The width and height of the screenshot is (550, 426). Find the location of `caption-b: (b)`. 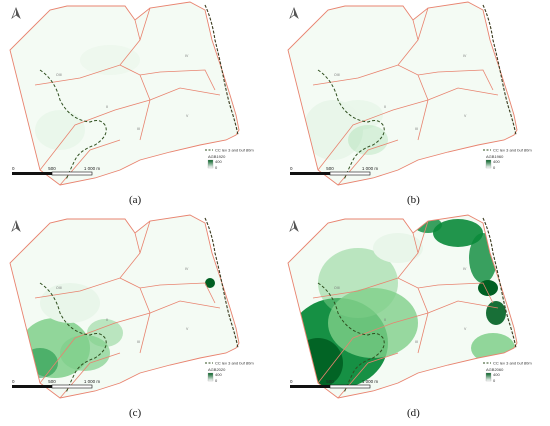

caption-b: (b) is located at coordinates (413, 200).